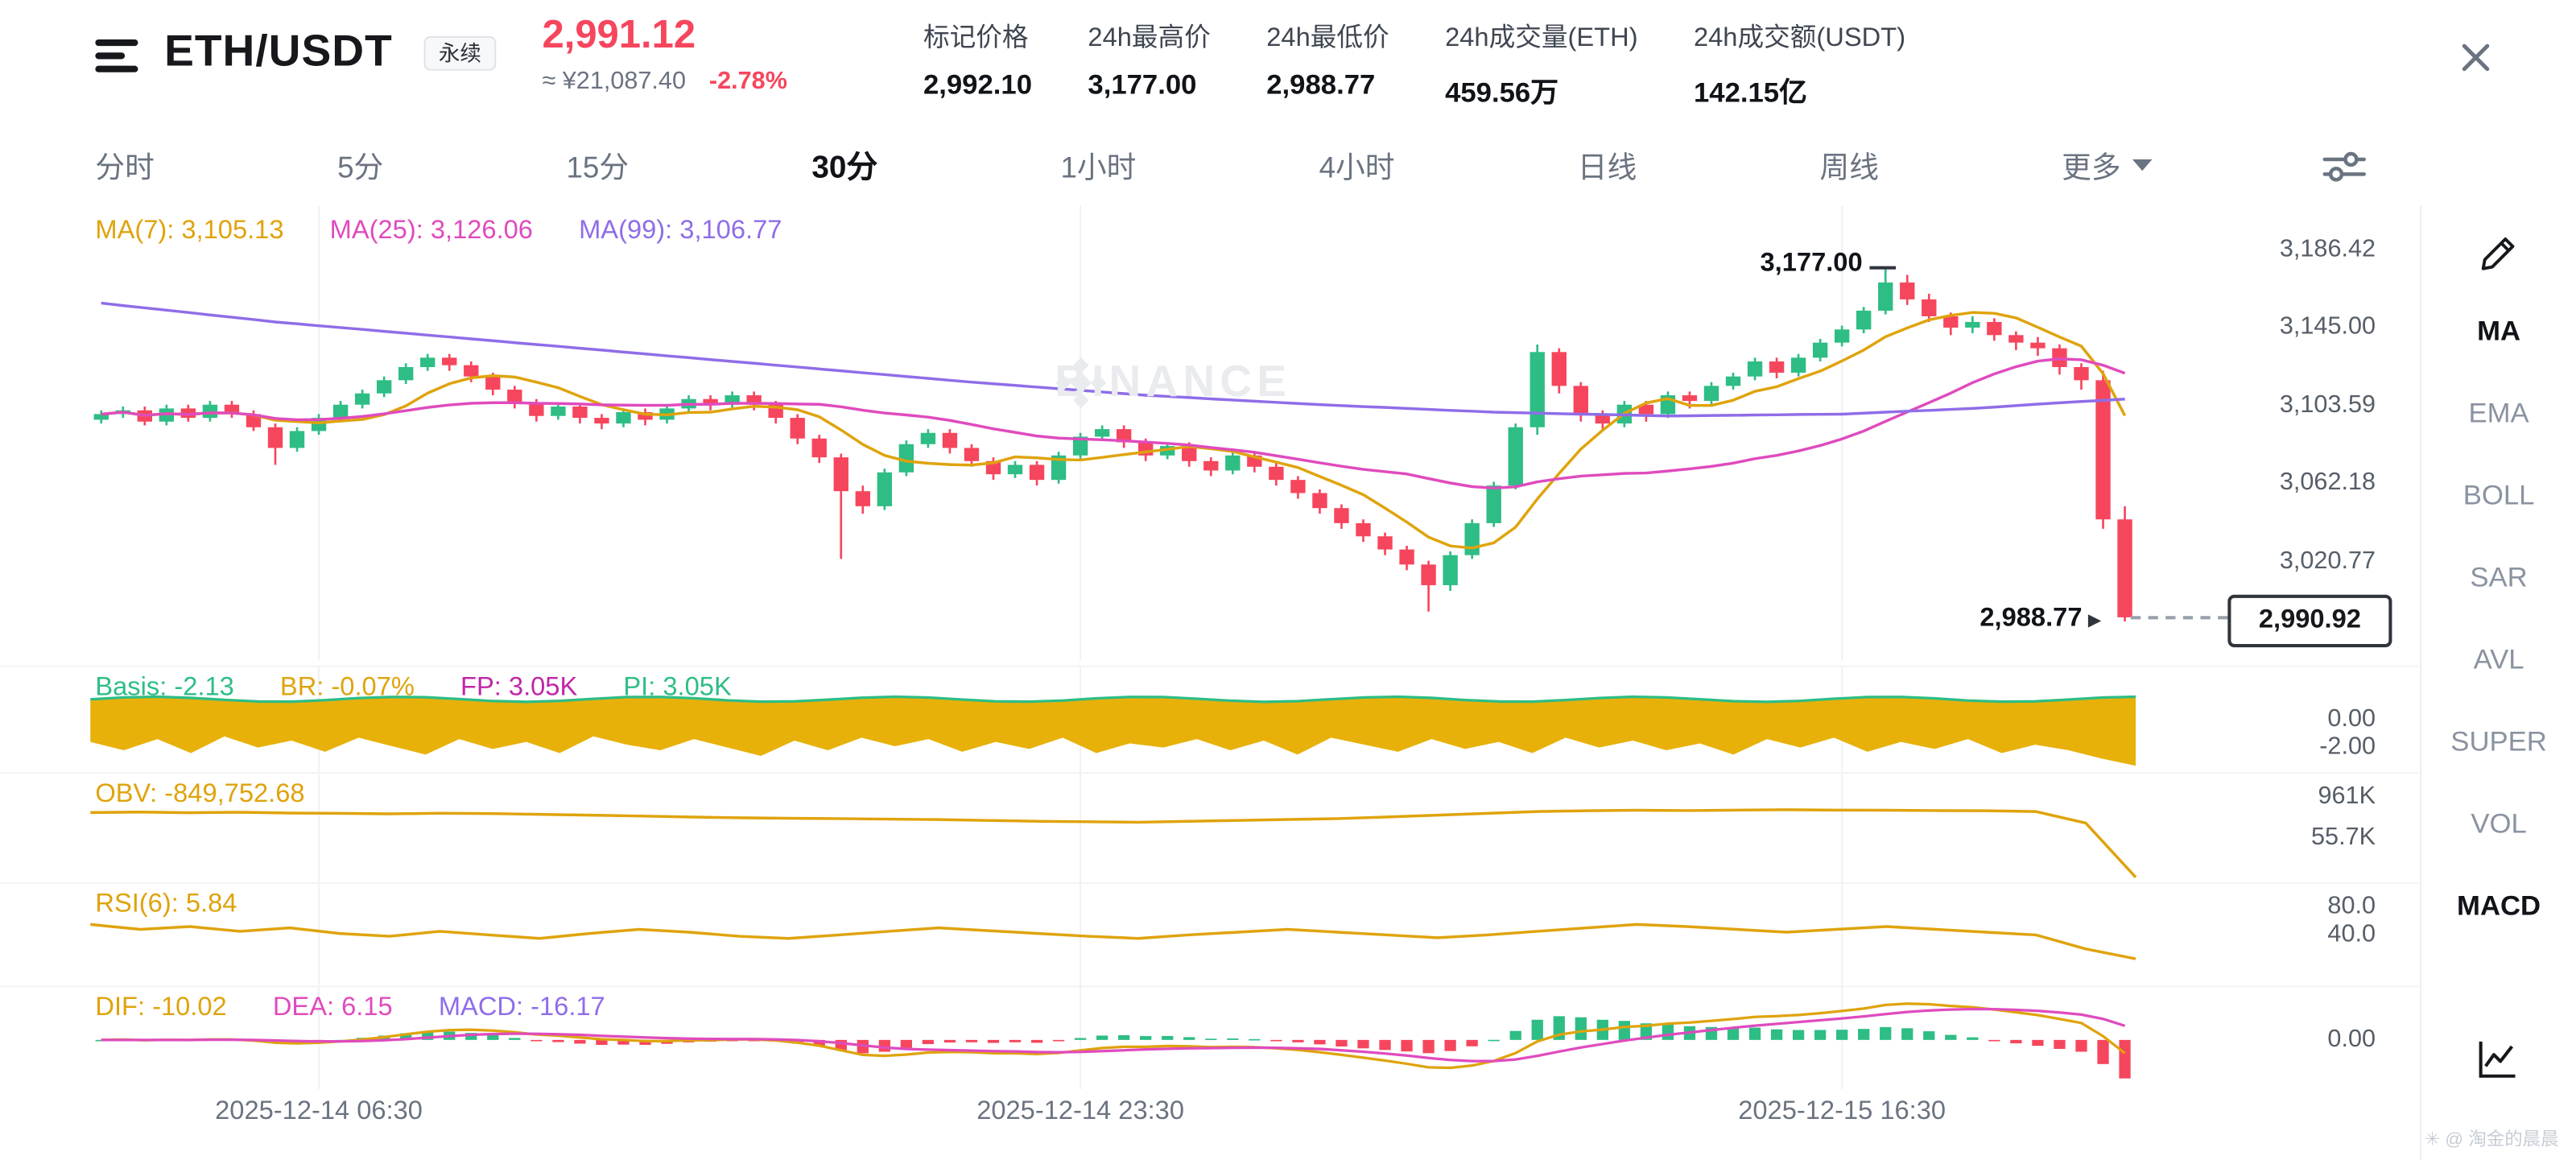 The image size is (2576, 1160). What do you see at coordinates (2475, 57) in the screenshot?
I see `close-icon` at bounding box center [2475, 57].